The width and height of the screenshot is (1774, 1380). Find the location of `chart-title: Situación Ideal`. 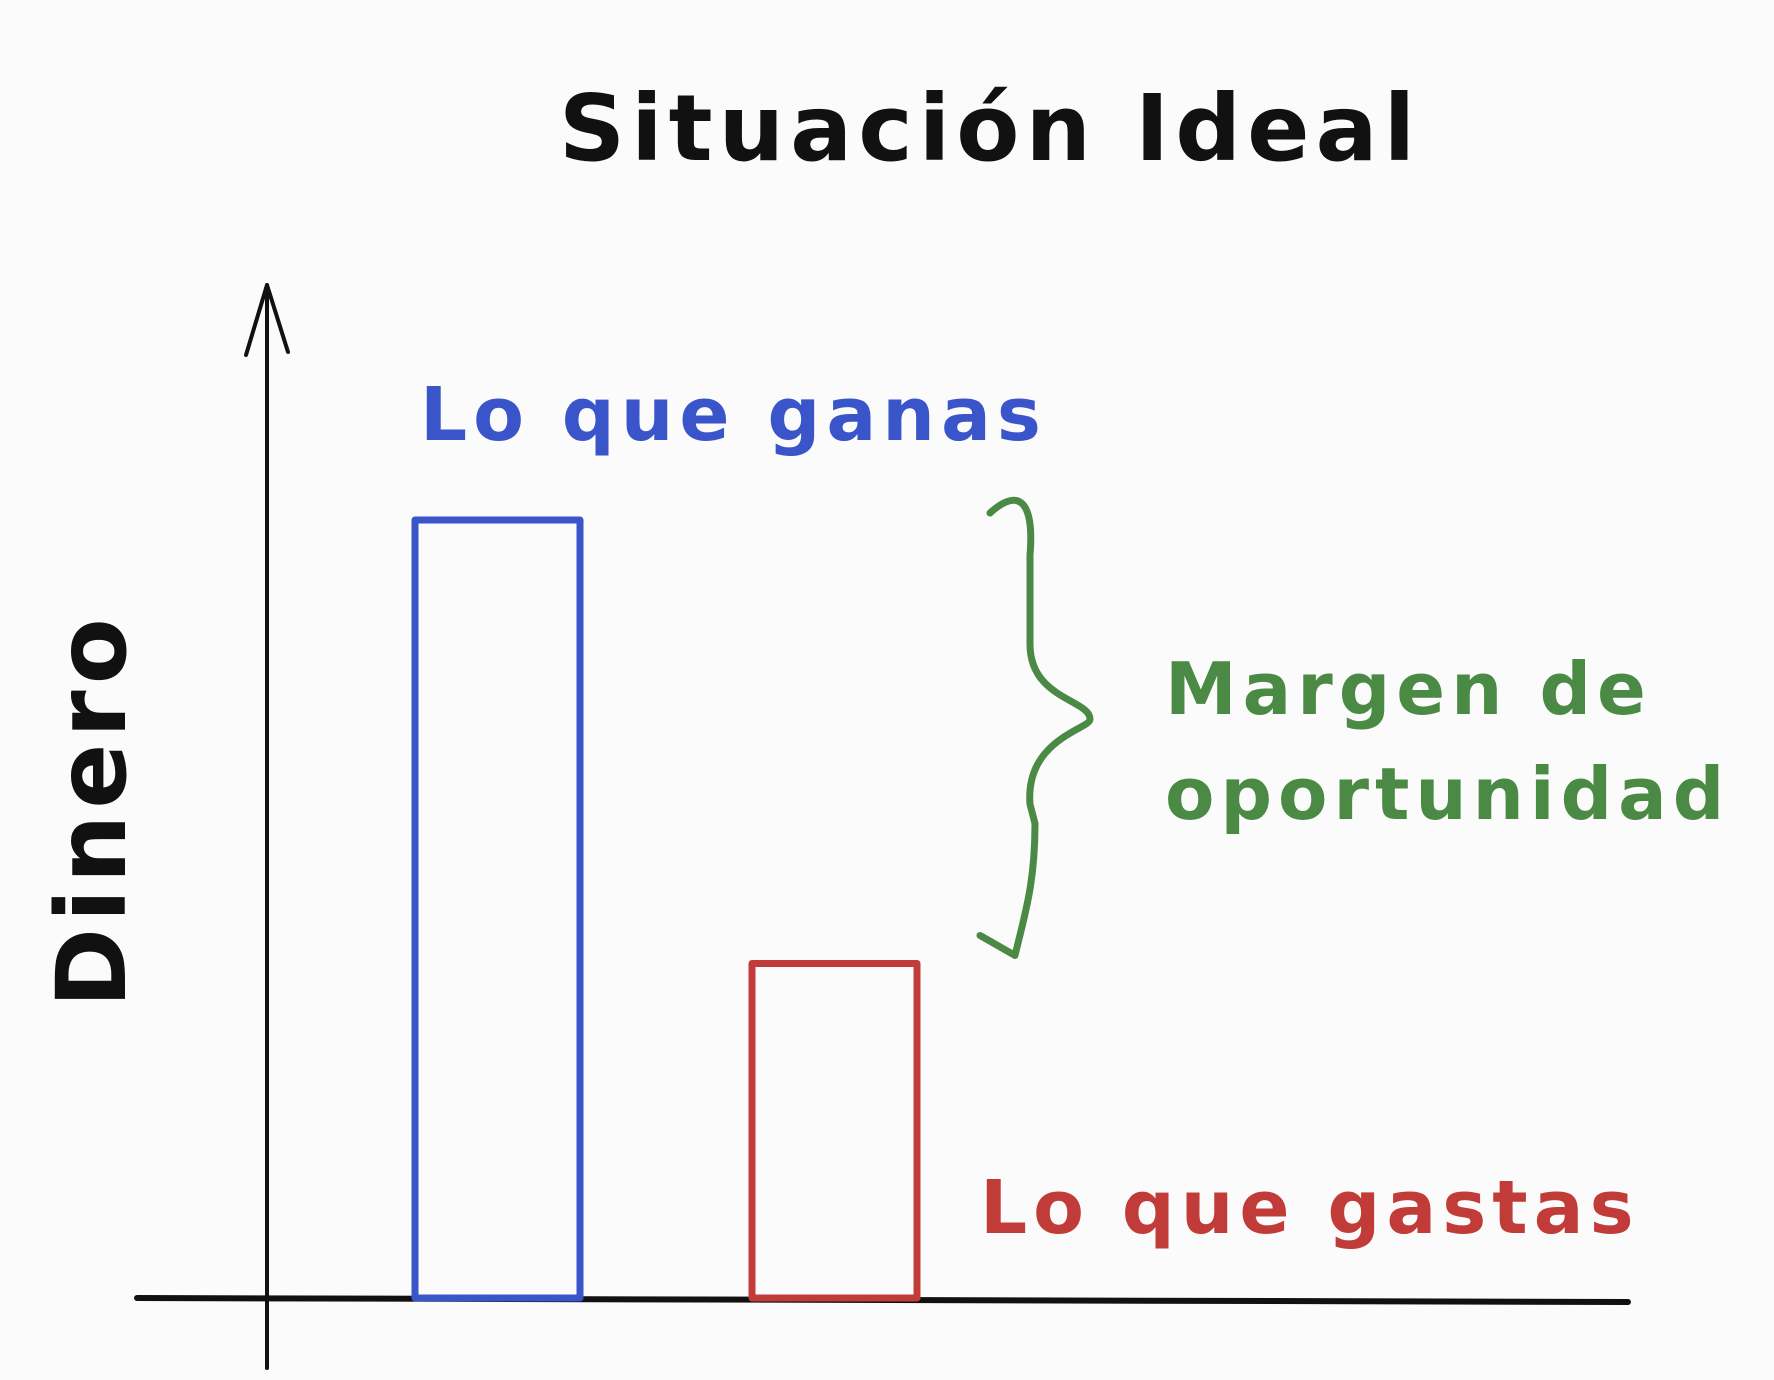

chart-title: Situación Ideal is located at coordinates (990, 128).